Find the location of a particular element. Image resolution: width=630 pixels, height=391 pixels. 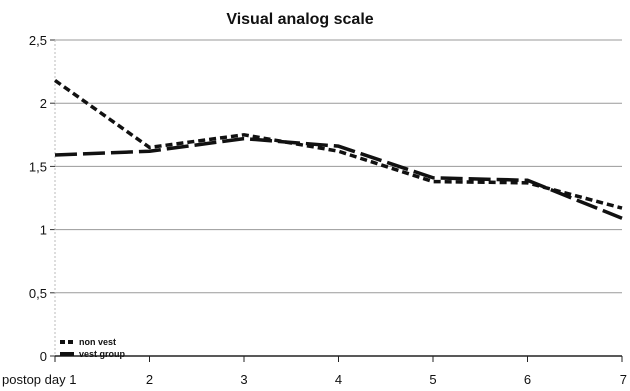

chart-title: Visual analog scale is located at coordinates (299, 19).